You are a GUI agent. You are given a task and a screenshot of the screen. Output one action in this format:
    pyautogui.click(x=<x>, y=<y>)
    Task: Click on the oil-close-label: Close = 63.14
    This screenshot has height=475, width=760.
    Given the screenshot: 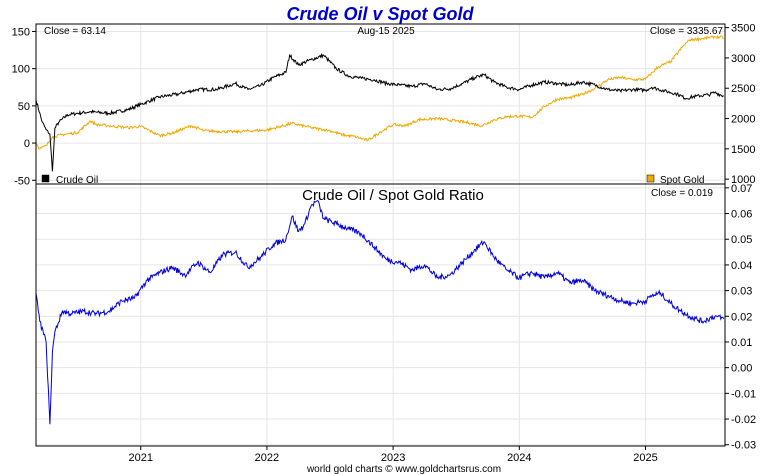 What is the action you would take?
    pyautogui.click(x=75, y=31)
    